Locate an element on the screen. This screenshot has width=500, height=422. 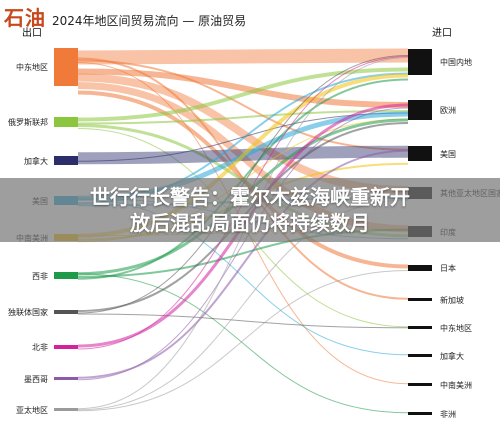
header: 石油 2024年地区间贸易流向 — 原油贸易 is located at coordinates (125, 16).